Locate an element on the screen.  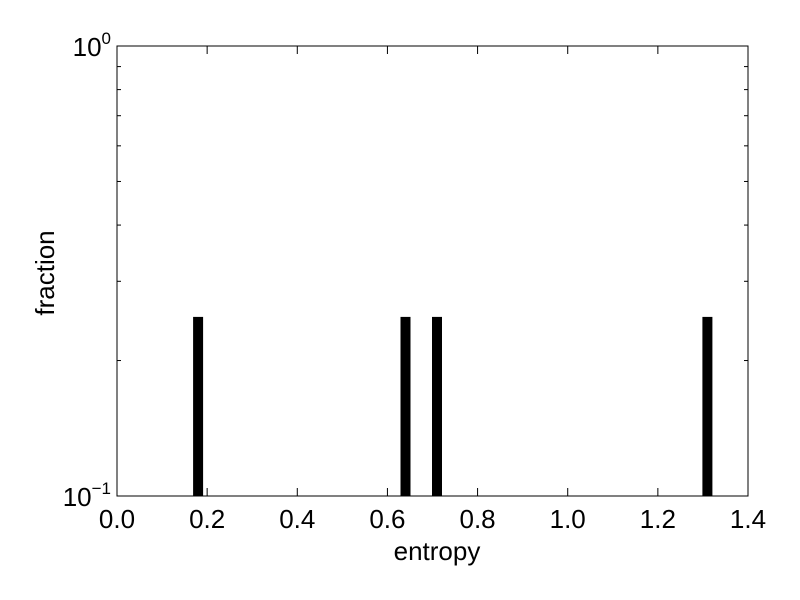
x-tick-label: 1.0 is located at coordinates (568, 519).